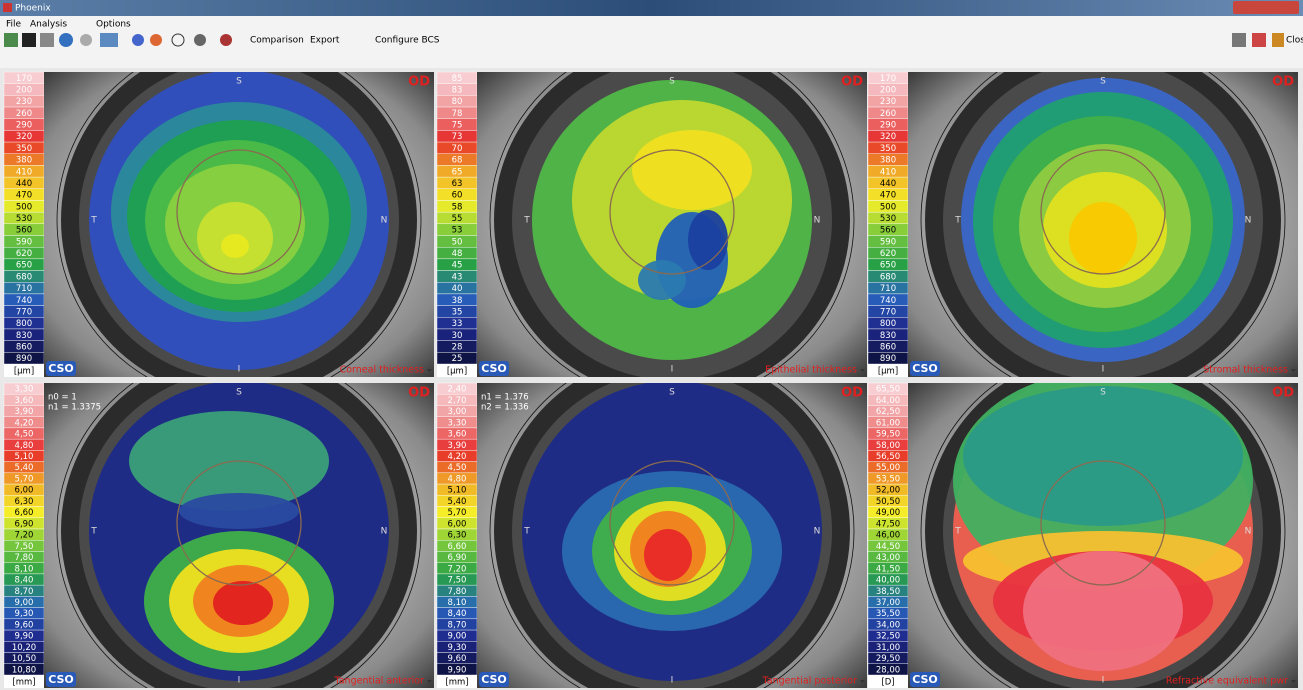 This screenshot has width=1303, height=690. I want to click on scale-label: 6,00, so click(457, 524).